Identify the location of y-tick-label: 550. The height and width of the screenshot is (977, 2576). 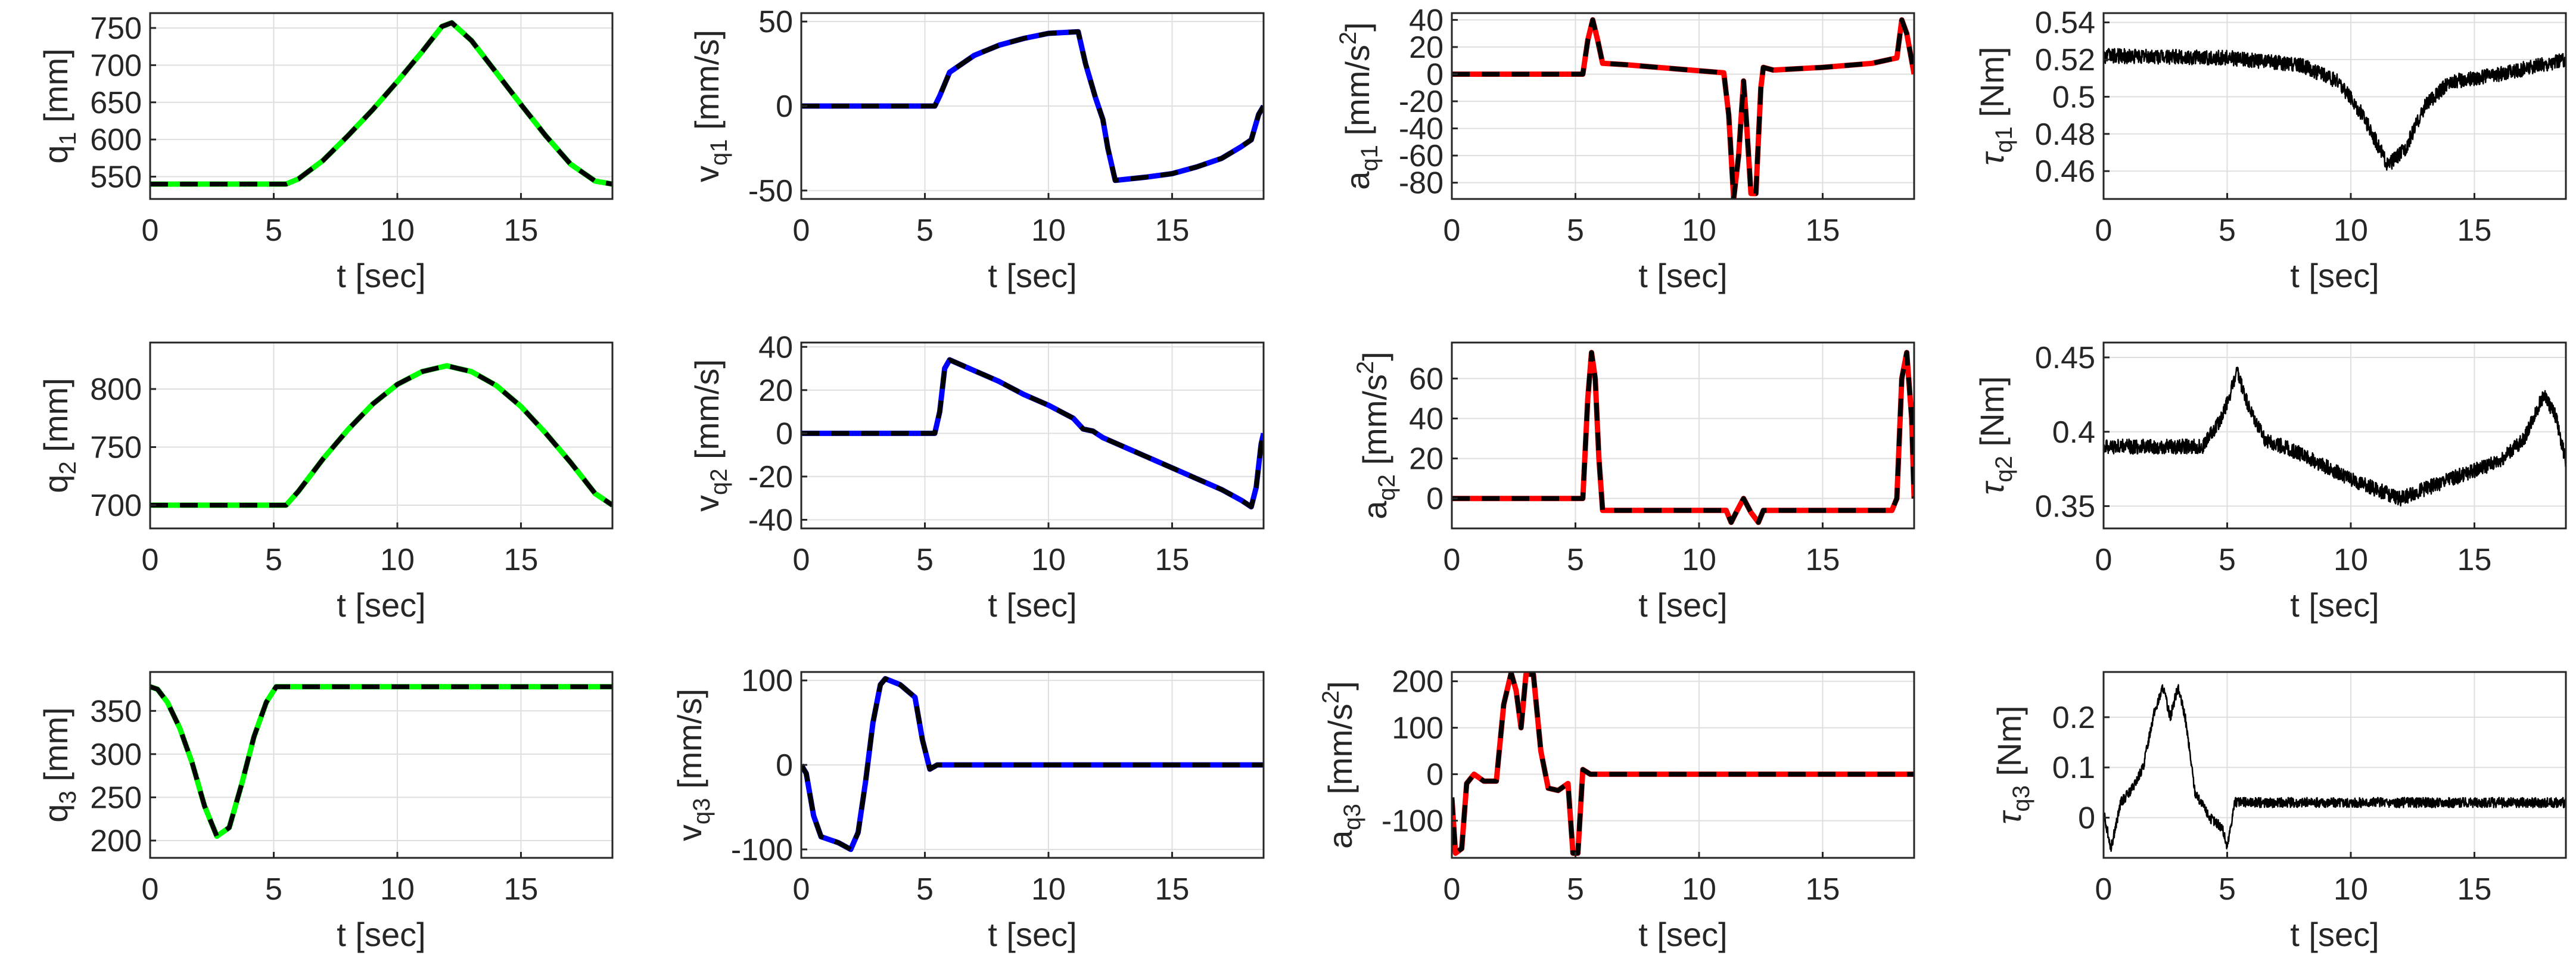
(116, 177).